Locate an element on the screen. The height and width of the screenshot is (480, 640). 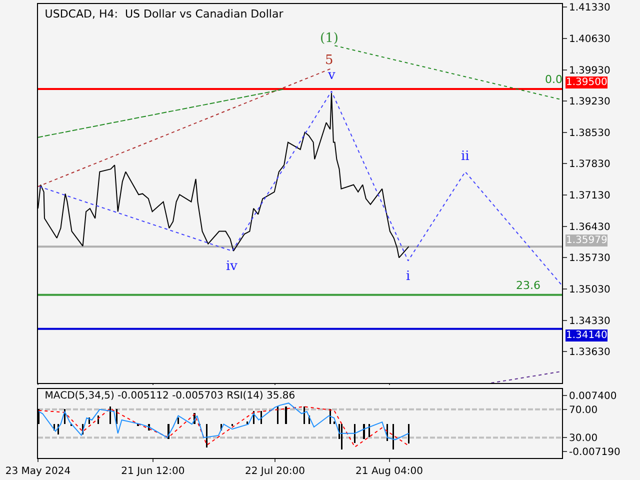
annotation: 5 is located at coordinates (329, 60).